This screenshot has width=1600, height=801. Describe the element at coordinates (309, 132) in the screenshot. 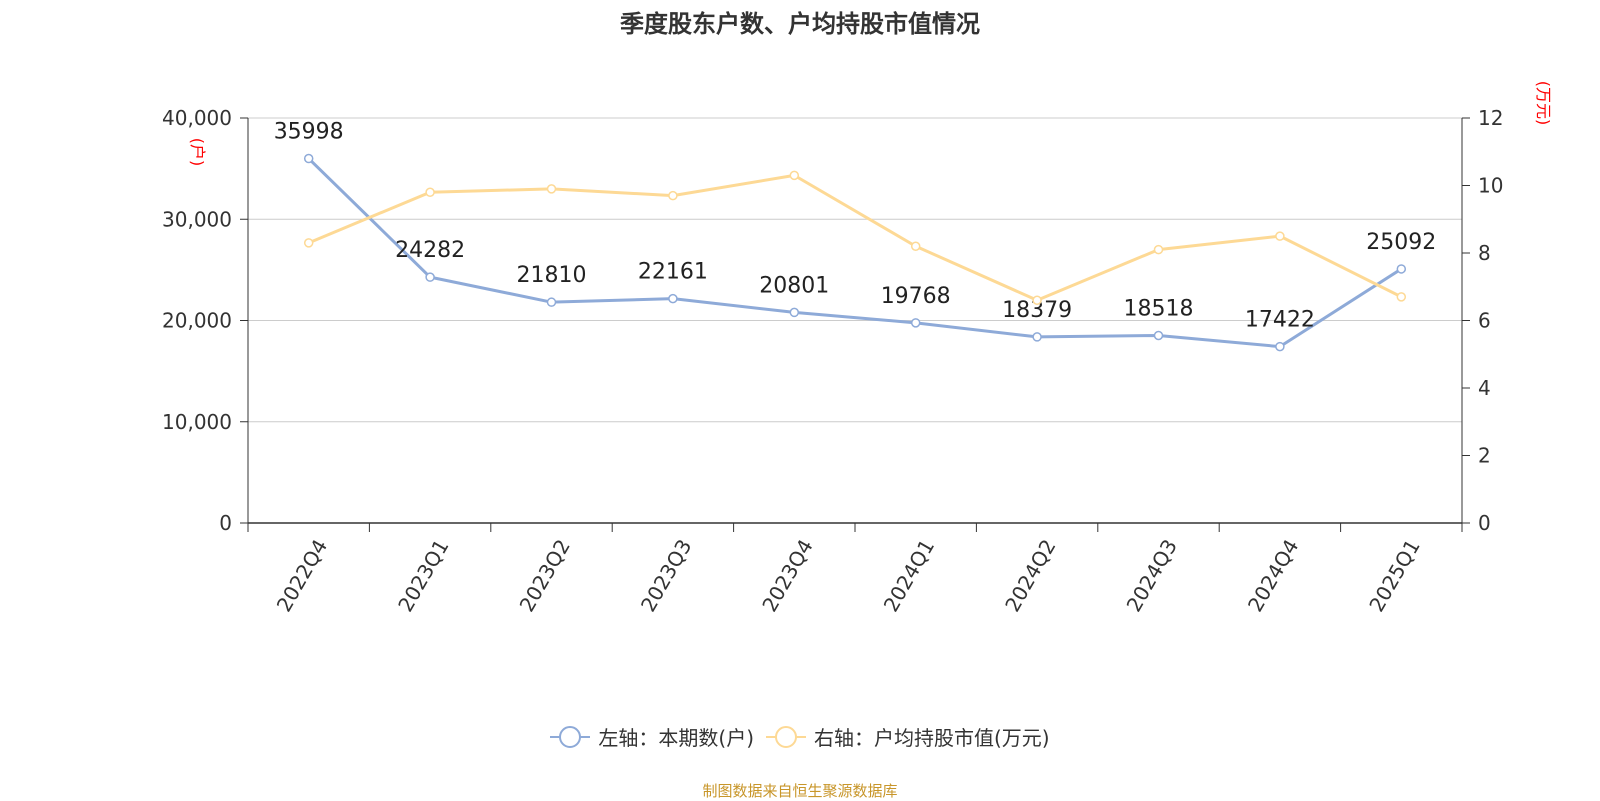

I see `data-label: 35998` at that location.